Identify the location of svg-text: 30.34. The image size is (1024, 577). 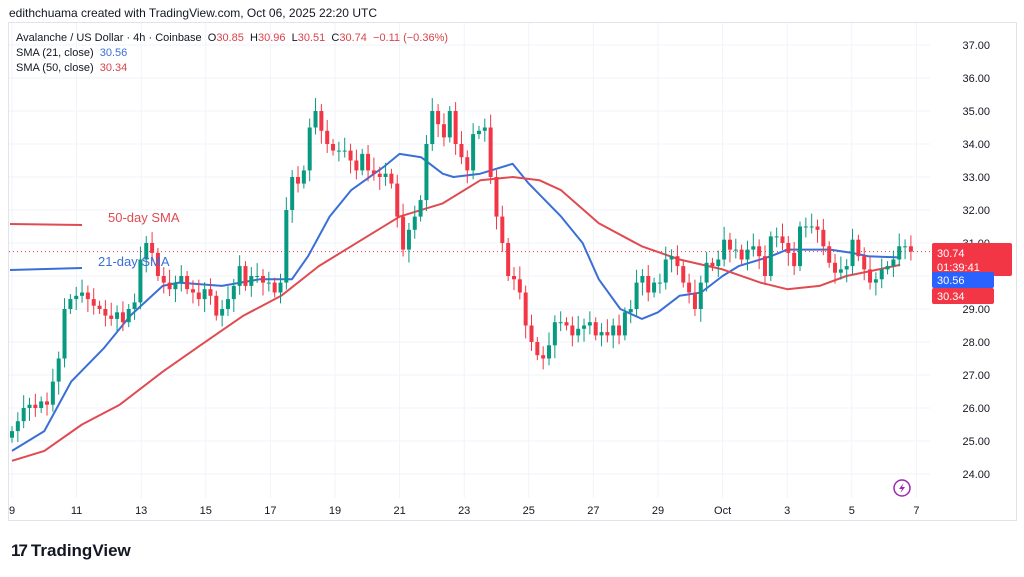
(951, 297).